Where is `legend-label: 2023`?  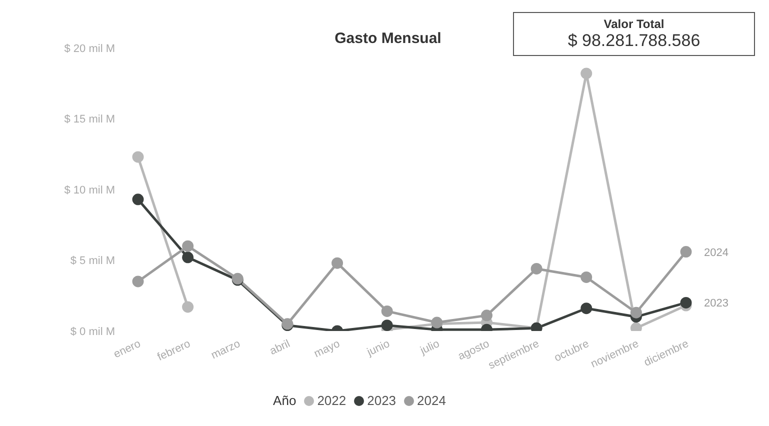
legend-label: 2023 is located at coordinates (381, 400).